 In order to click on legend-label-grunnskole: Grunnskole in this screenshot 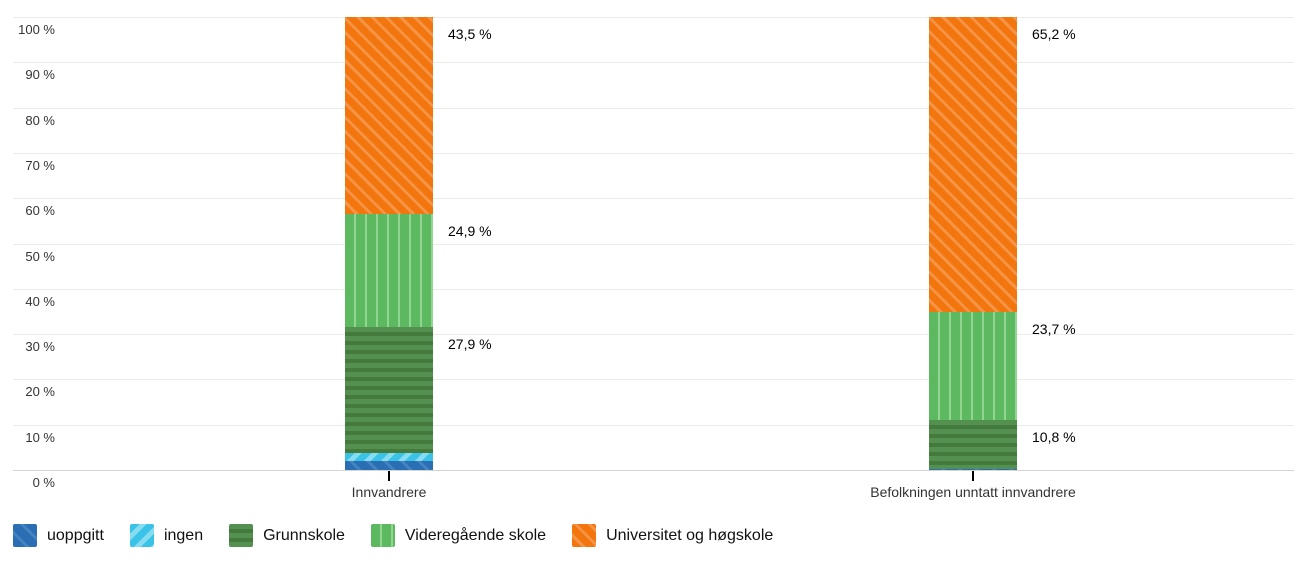, I will do `click(304, 535)`.